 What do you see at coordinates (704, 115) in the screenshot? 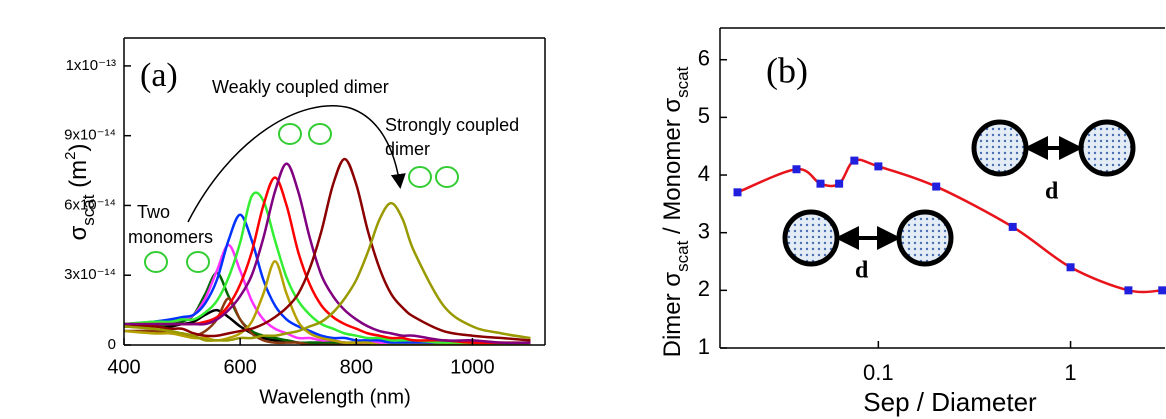
I see `y-tick-label: 5` at bounding box center [704, 115].